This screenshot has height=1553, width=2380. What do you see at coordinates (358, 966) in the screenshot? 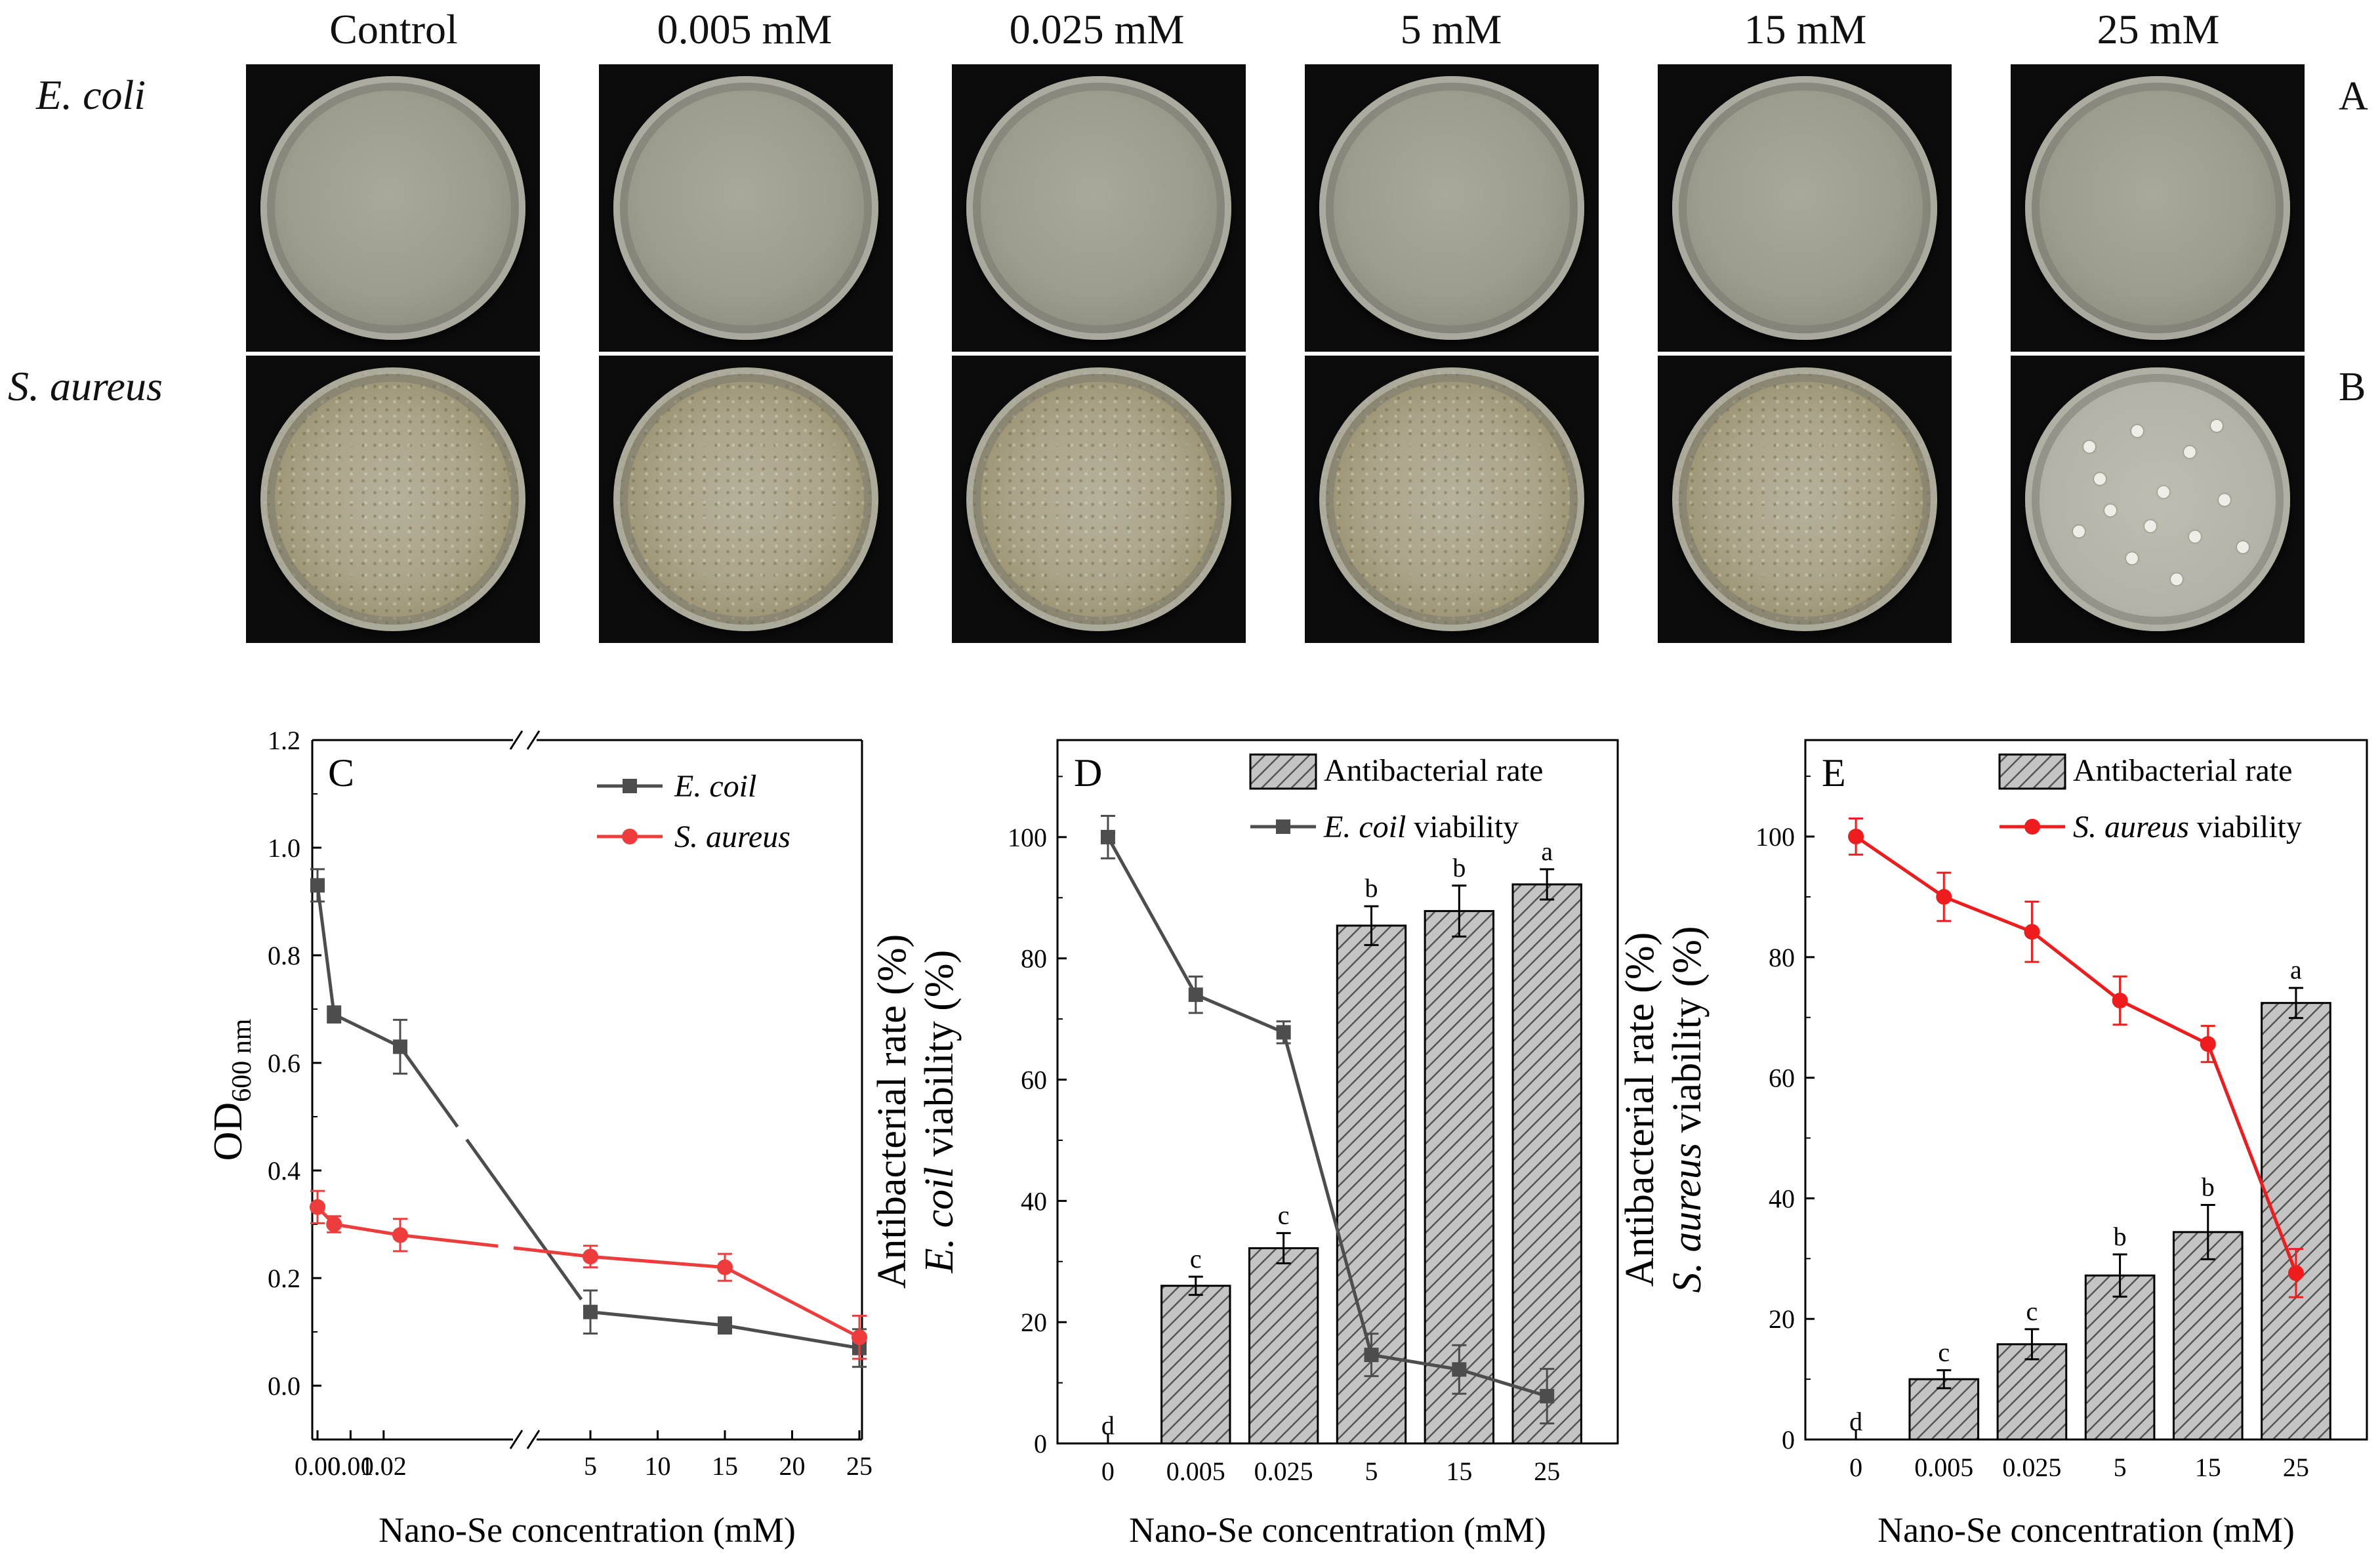
I see `series-line-0-left` at bounding box center [358, 966].